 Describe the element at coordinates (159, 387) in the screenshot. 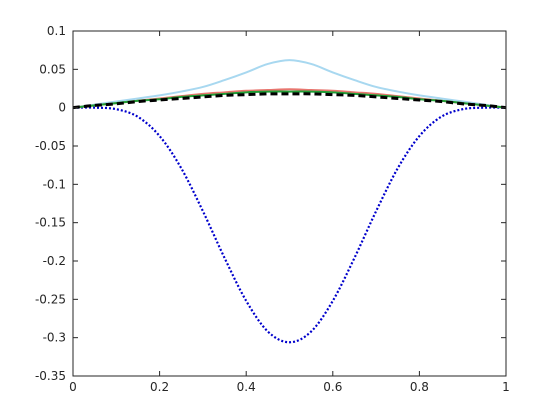

I see `x-tick-label: 0.2` at that location.